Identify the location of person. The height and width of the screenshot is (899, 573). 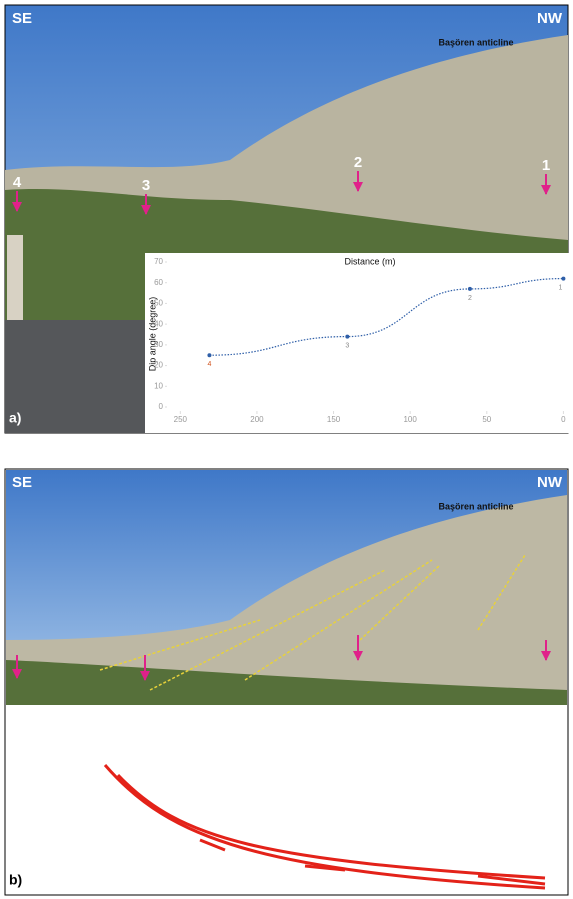
(15, 277).